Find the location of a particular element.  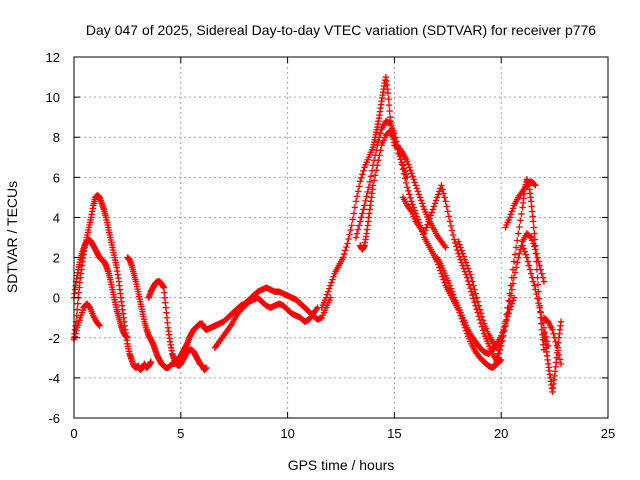

data-series-track-m is located at coordinates (478, 295).